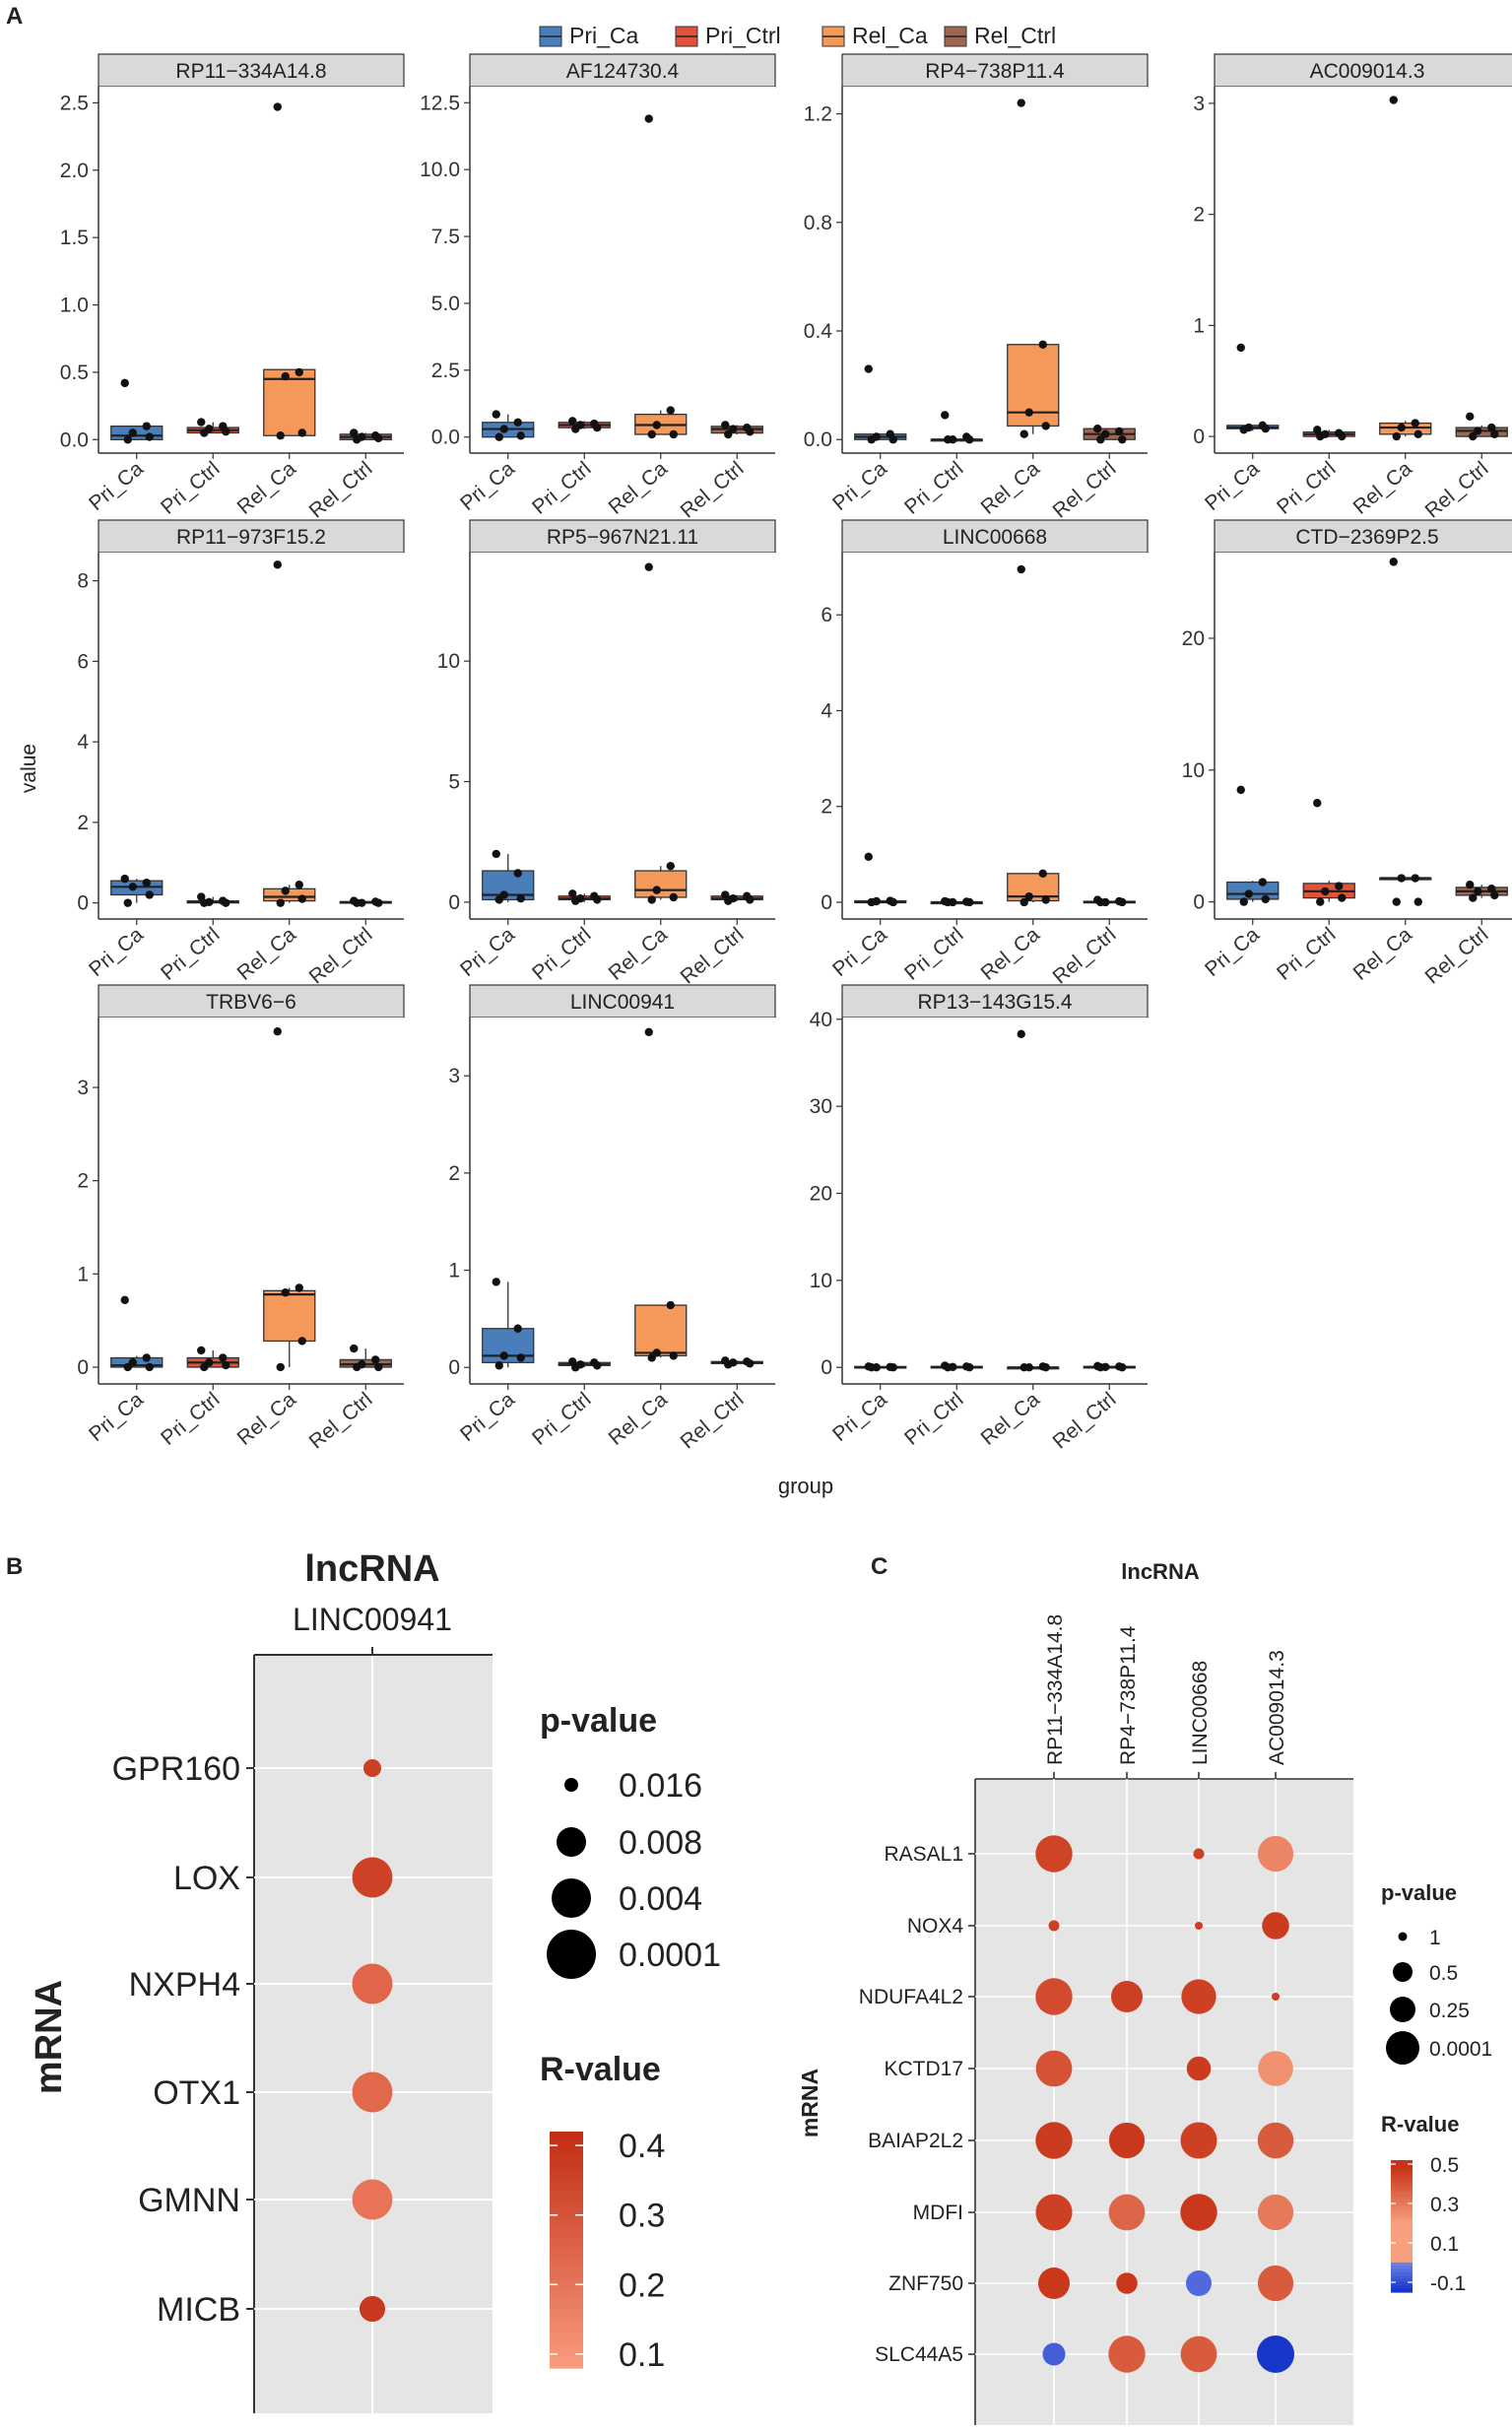 The image size is (1512, 2432). I want to click on row-mdfi: MDFI, so click(1133, 2212).